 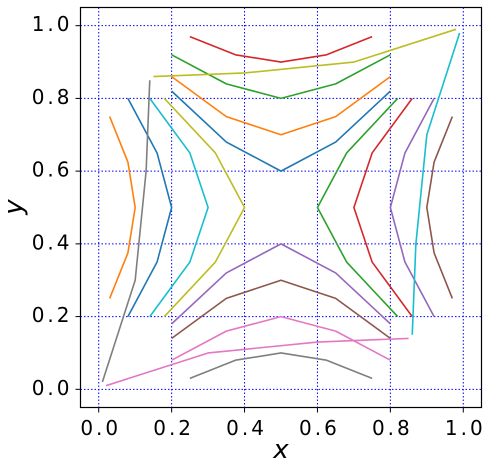 What do you see at coordinates (280, 450) in the screenshot?
I see `x-axis-label: x` at bounding box center [280, 450].